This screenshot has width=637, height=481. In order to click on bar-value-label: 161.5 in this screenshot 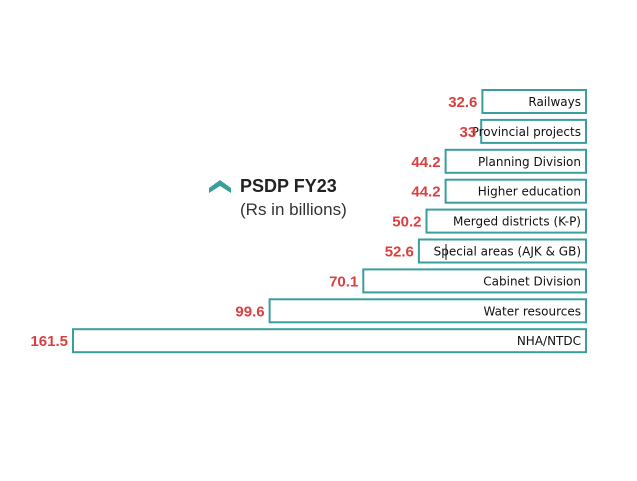, I will do `click(49, 341)`.